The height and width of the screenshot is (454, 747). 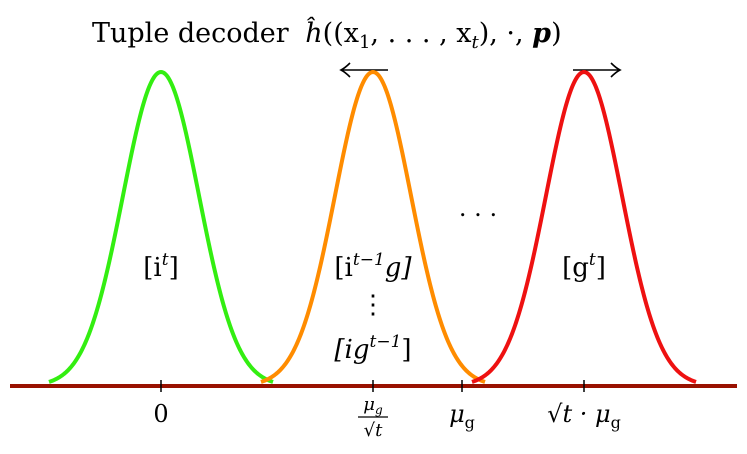 What do you see at coordinates (327, 34) in the screenshot?
I see `diagram-title: Tuple decoder ĥ((x1, . . . , xt), ·, p)` at bounding box center [327, 34].